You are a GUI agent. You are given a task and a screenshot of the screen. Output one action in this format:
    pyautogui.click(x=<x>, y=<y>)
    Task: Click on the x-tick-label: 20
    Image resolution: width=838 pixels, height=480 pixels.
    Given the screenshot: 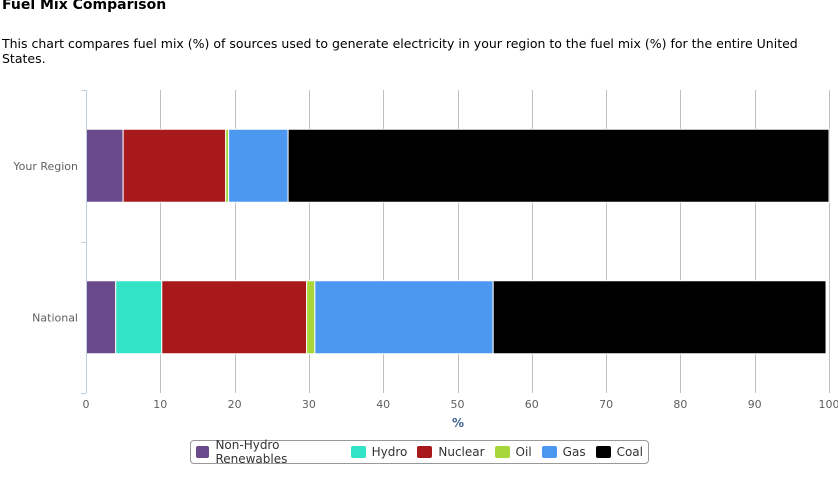 What is the action you would take?
    pyautogui.click(x=235, y=404)
    